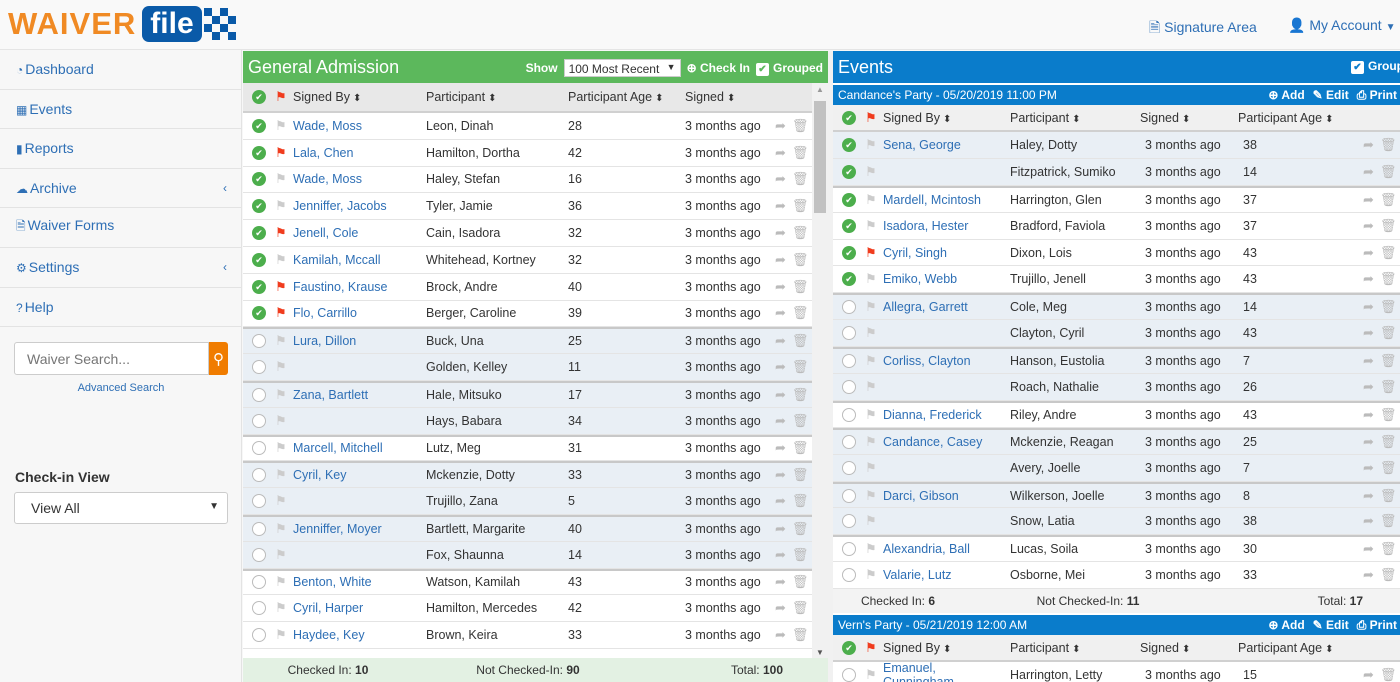  Describe the element at coordinates (111, 358) in the screenshot. I see `waiver-search-input` at that location.